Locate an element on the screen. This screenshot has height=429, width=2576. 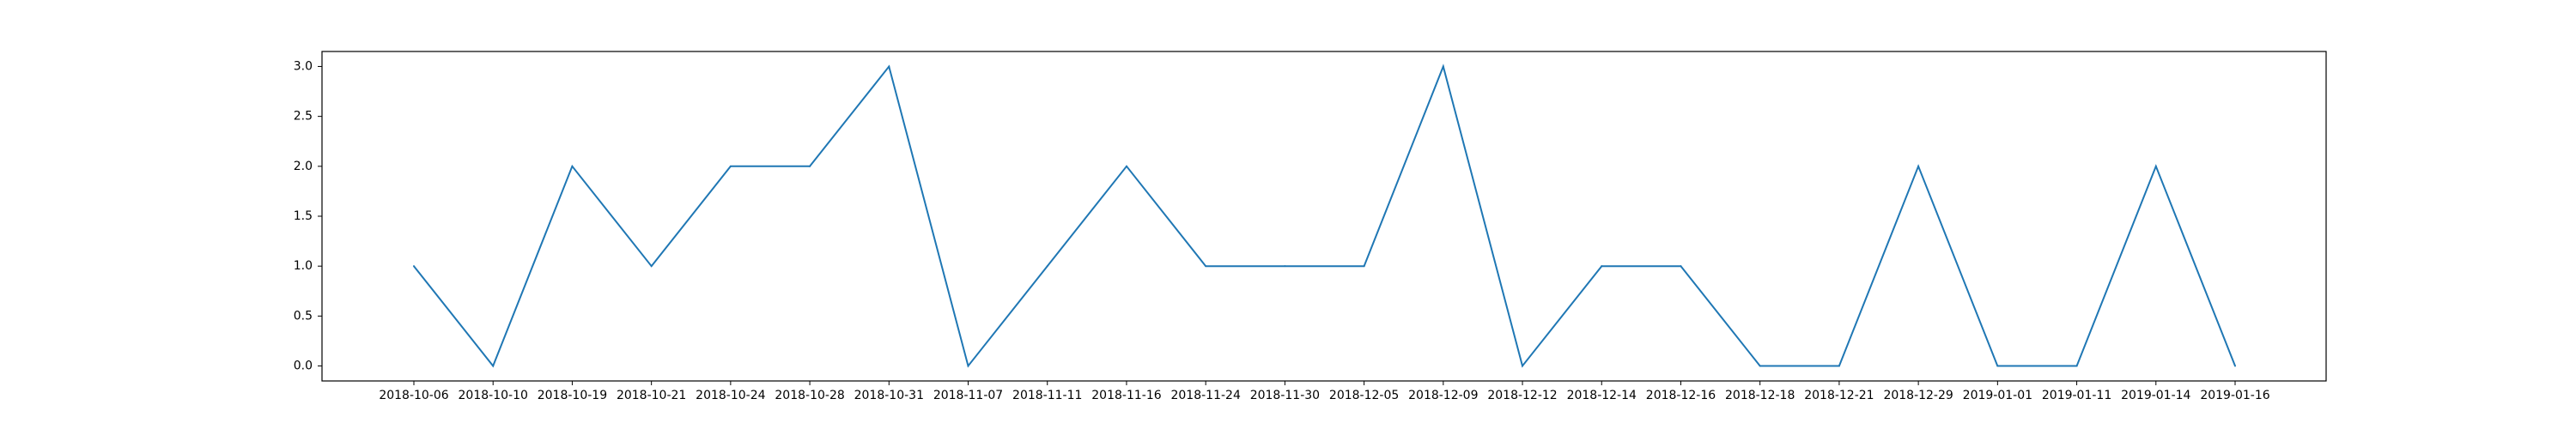
y-axis-ticks: 0.0 0.5 1.0 1.5 2.0 2.5 3.0 is located at coordinates (308, 216).